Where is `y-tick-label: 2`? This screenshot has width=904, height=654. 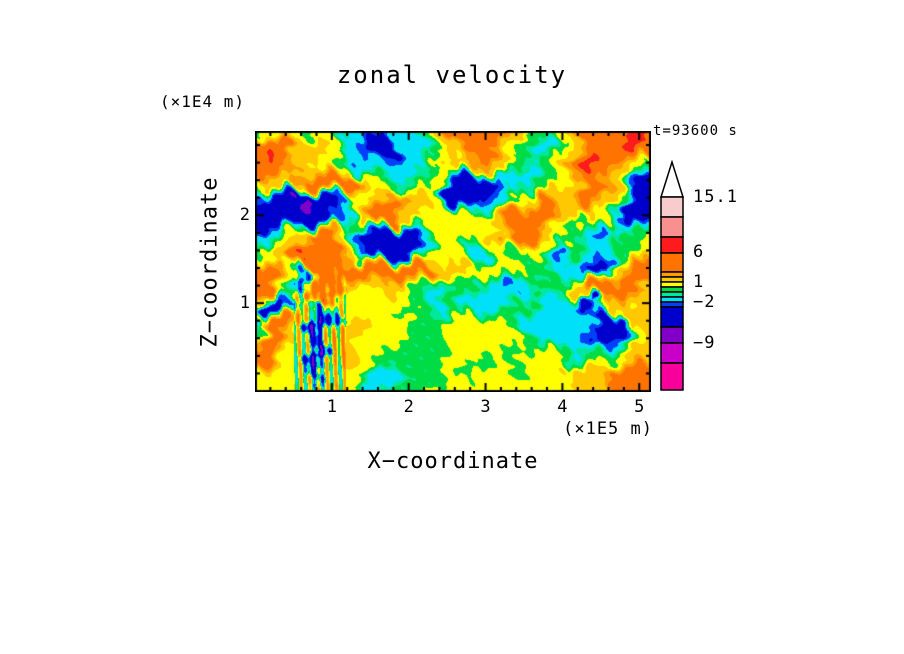
y-tick-label: 2 is located at coordinates (244, 215).